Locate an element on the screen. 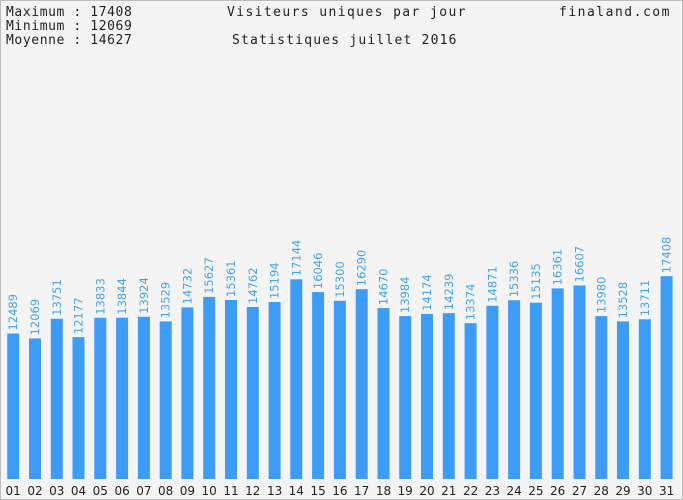 The width and height of the screenshot is (683, 500). value-label-11: 15361 is located at coordinates (231, 278).